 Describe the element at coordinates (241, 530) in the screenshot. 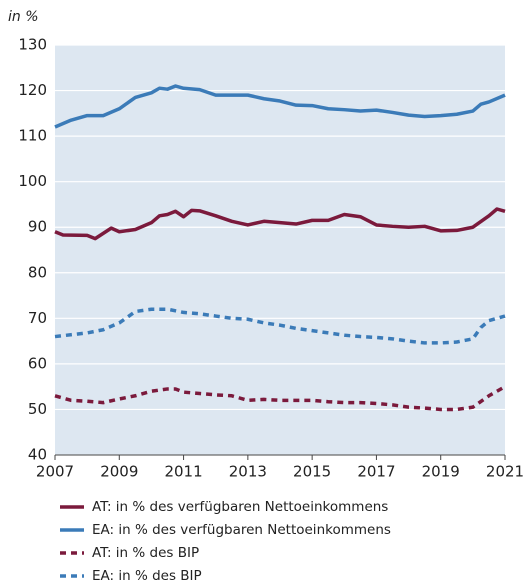

I see `legend-label: EA: in % des verfügbaren Nettoeinkommens` at that location.